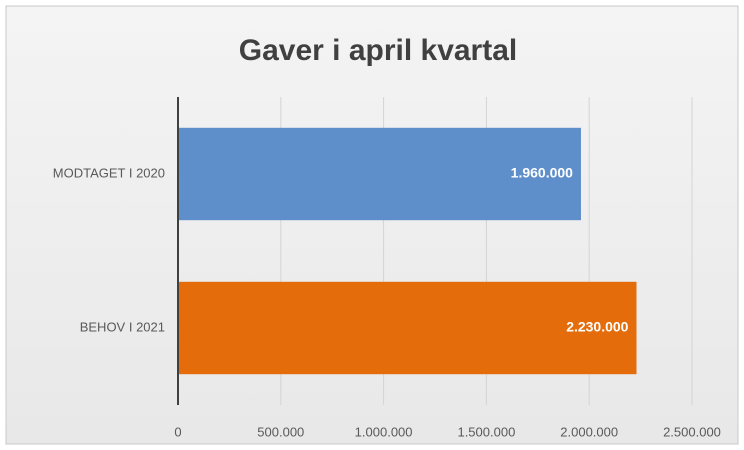 Image resolution: width=744 pixels, height=450 pixels. Describe the element at coordinates (177, 431) in the screenshot. I see `x-tick-label: 0` at that location.